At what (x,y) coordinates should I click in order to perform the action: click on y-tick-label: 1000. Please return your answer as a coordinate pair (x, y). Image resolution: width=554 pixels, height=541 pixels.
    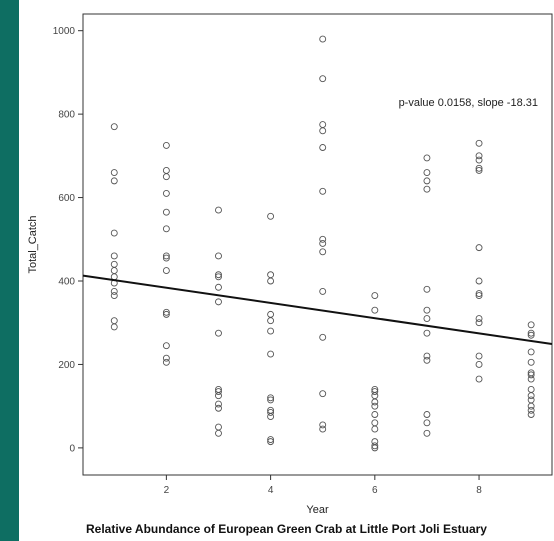
    Looking at the image, I should click on (64, 31).